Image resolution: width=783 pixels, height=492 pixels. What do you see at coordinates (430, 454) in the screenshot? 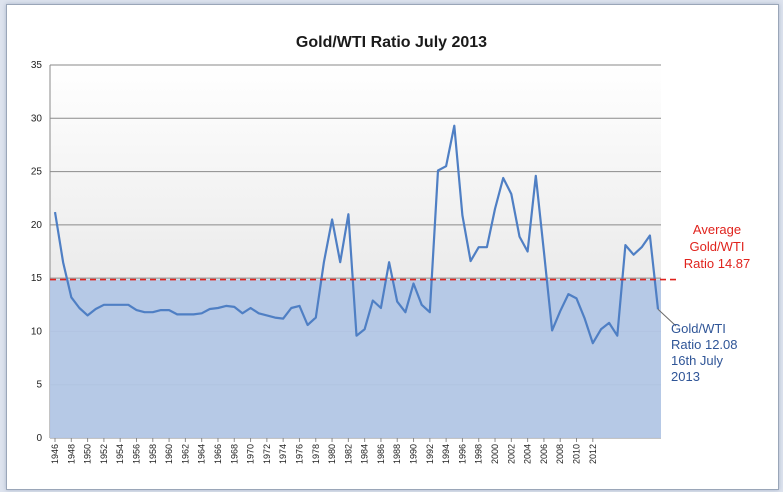
I see `x-tick-label: 1992` at bounding box center [430, 454].